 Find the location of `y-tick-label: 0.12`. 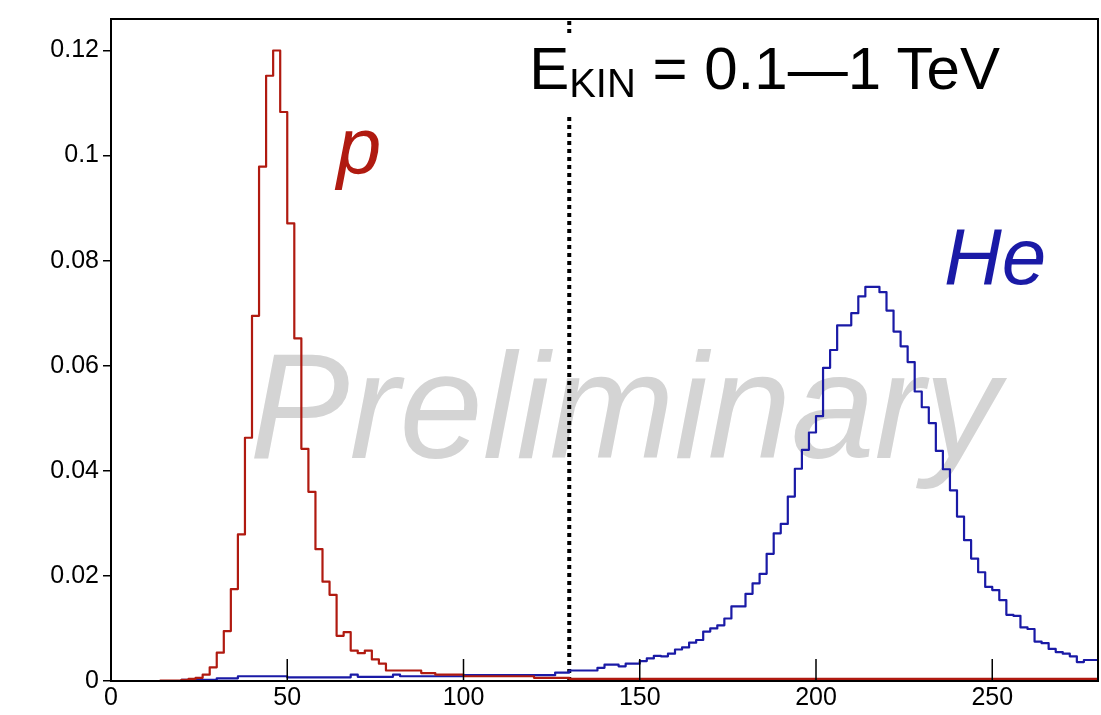

y-tick-label: 0.12 is located at coordinates (74, 48).